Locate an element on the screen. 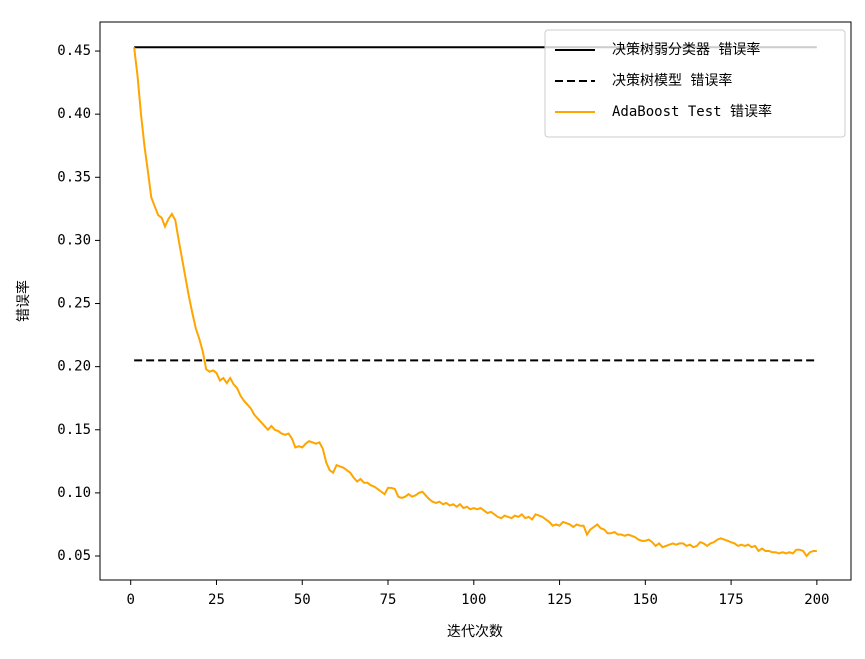  y-tick-label: 0.15 is located at coordinates (74, 430).